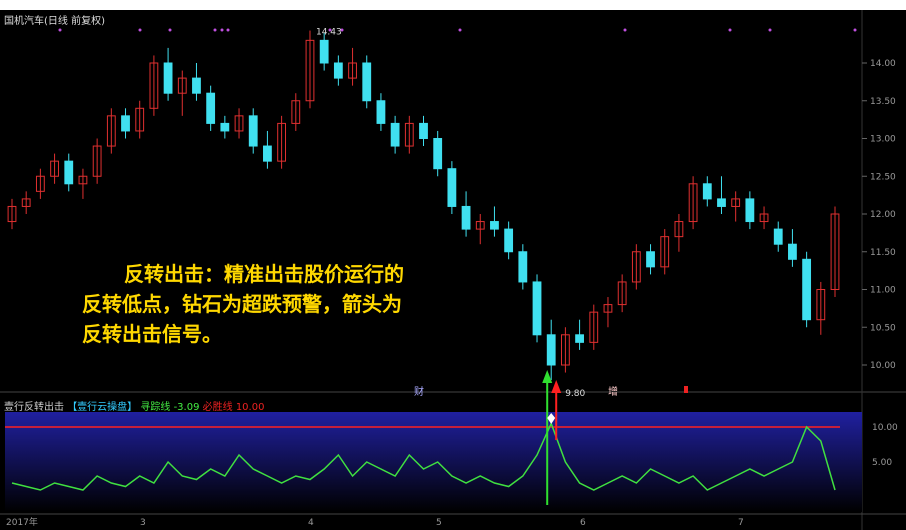  What do you see at coordinates (152, 334) in the screenshot?
I see `annotation-line: 反转出击信号。` at bounding box center [152, 334].